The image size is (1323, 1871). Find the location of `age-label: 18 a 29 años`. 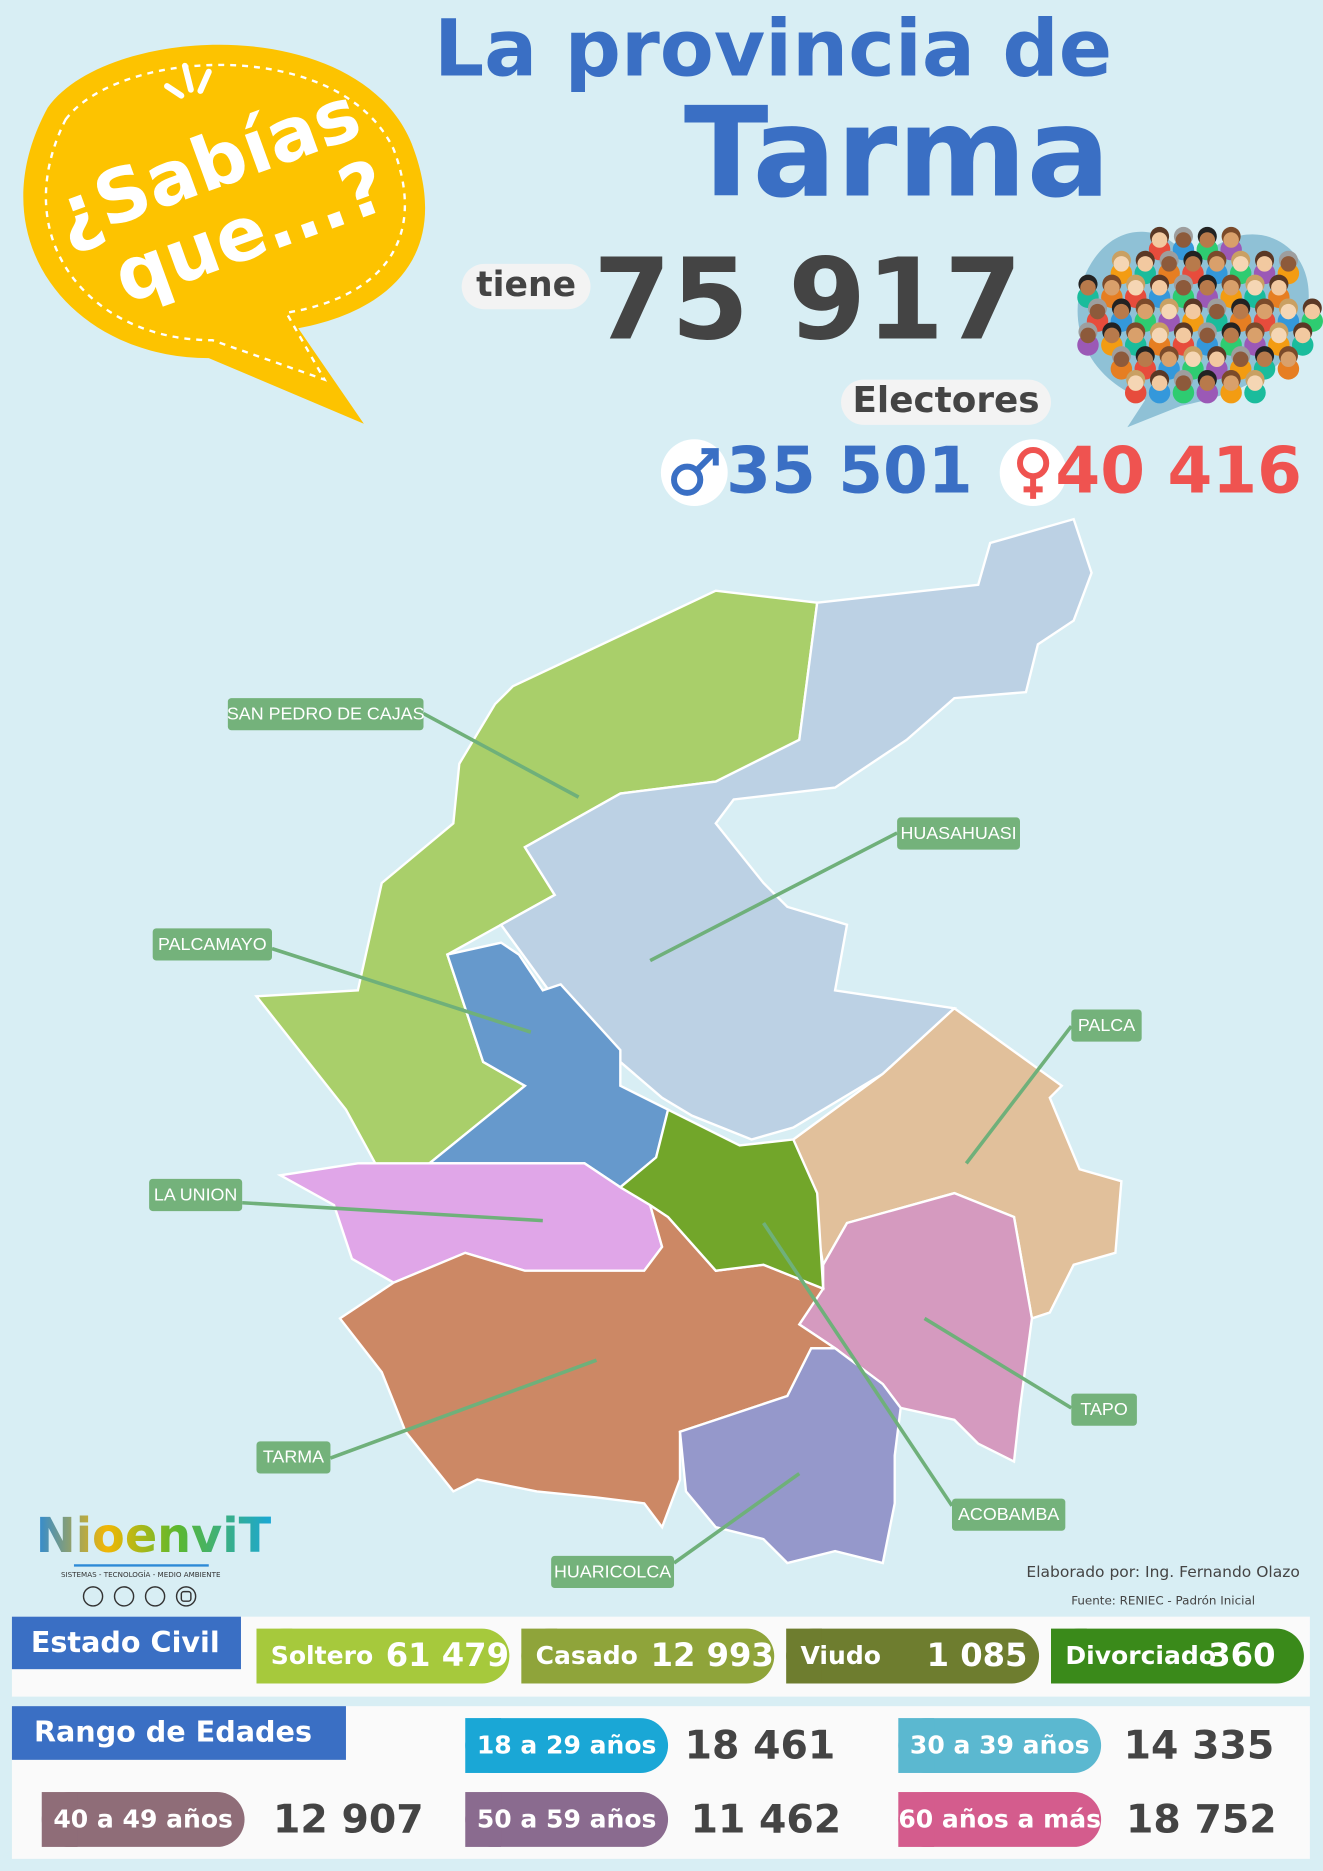

age-label: 18 a 29 años is located at coordinates (567, 1745).